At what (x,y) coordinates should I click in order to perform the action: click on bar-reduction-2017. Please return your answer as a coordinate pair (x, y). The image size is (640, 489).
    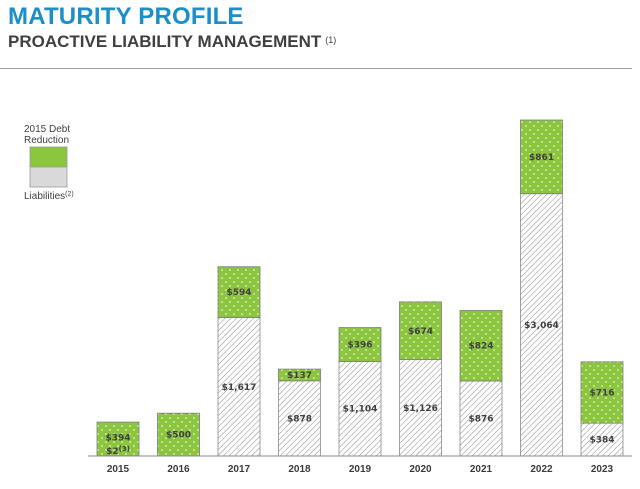
    Looking at the image, I should click on (239, 292).